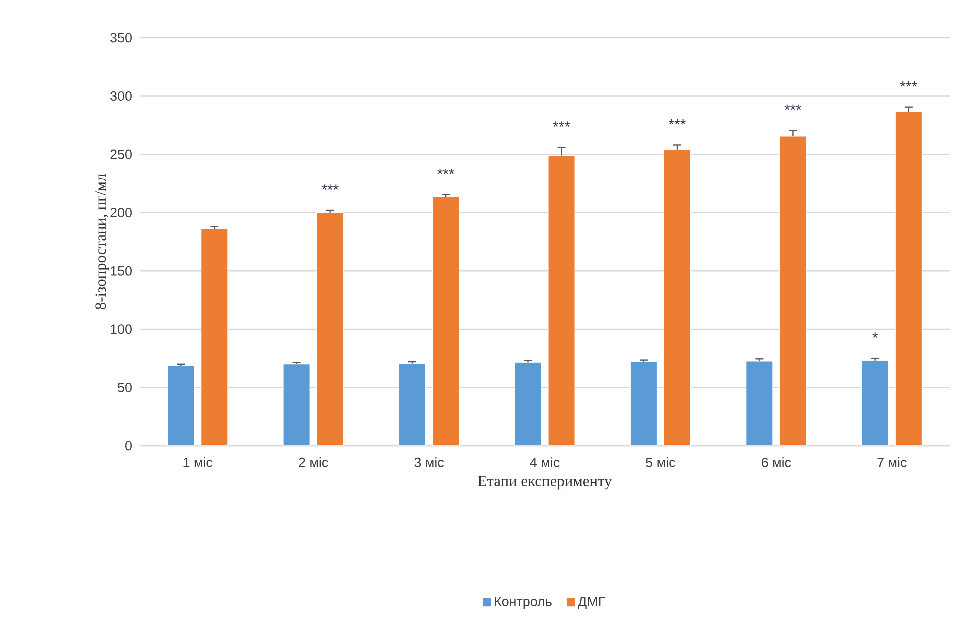 Image resolution: width=957 pixels, height=619 pixels. Describe the element at coordinates (129, 446) in the screenshot. I see `y-tick-label: 0` at that location.